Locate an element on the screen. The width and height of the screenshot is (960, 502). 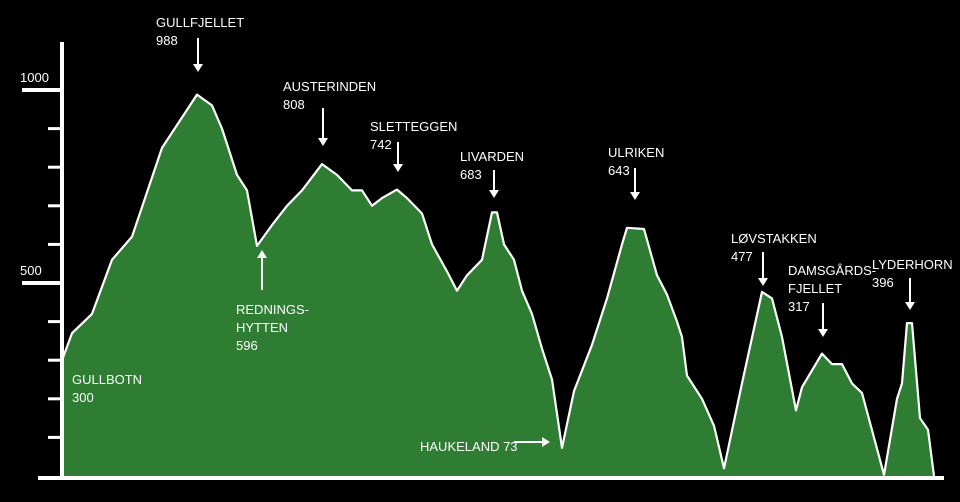
peak-sletteggen-arrow-head is located at coordinates (398, 168).